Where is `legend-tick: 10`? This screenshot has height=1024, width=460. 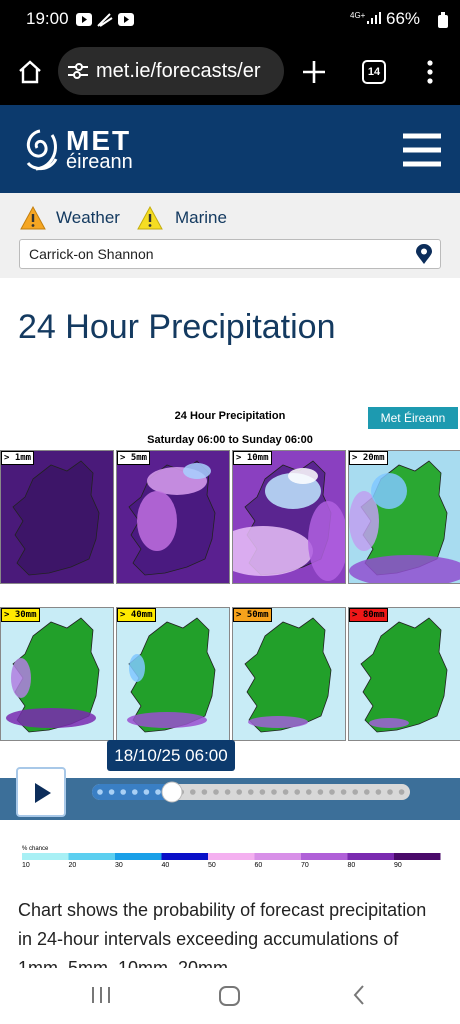
legend-tick: 10 is located at coordinates (26, 865).